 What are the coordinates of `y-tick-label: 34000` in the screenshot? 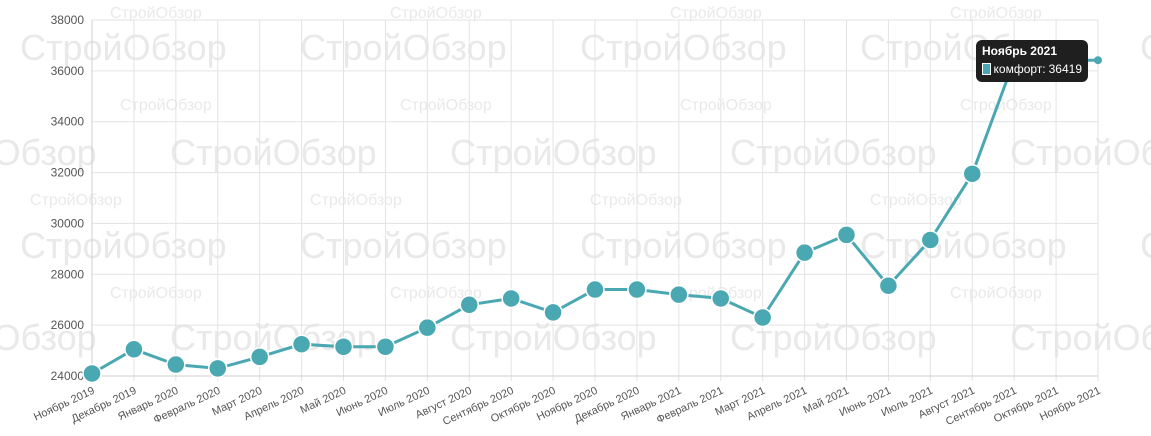 It's located at (68, 122).